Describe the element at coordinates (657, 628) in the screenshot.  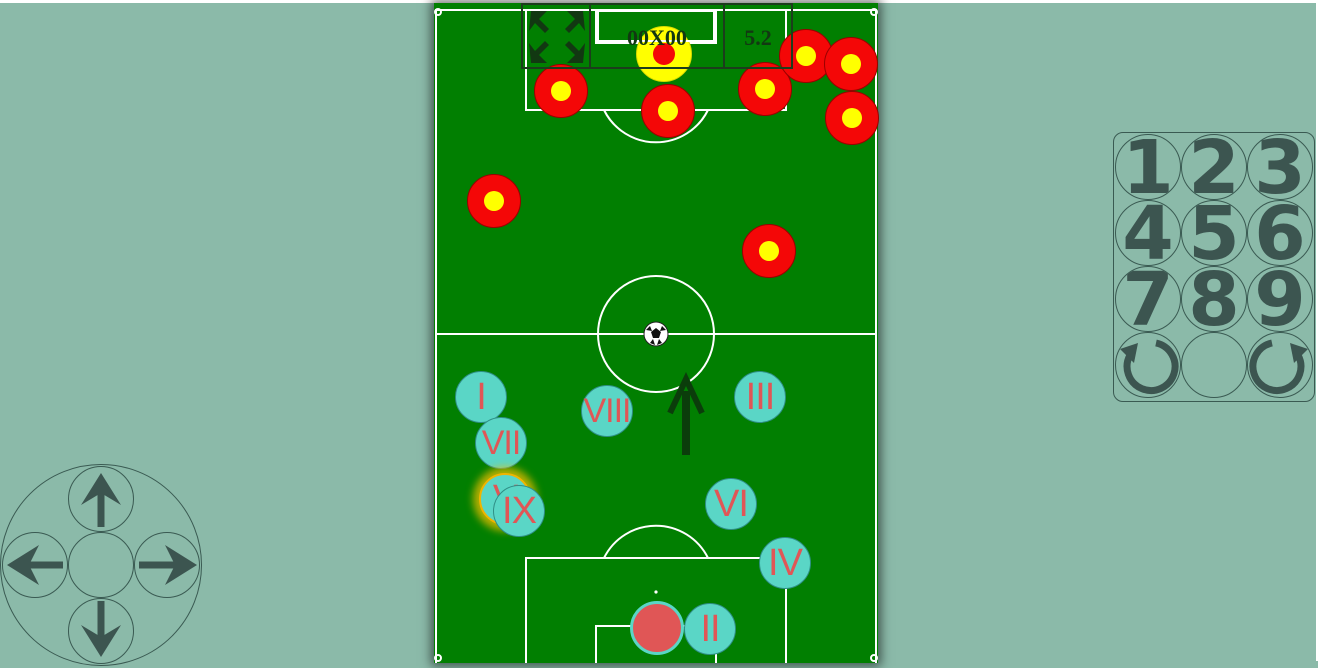
I see `teammate-goalkeeper` at that location.